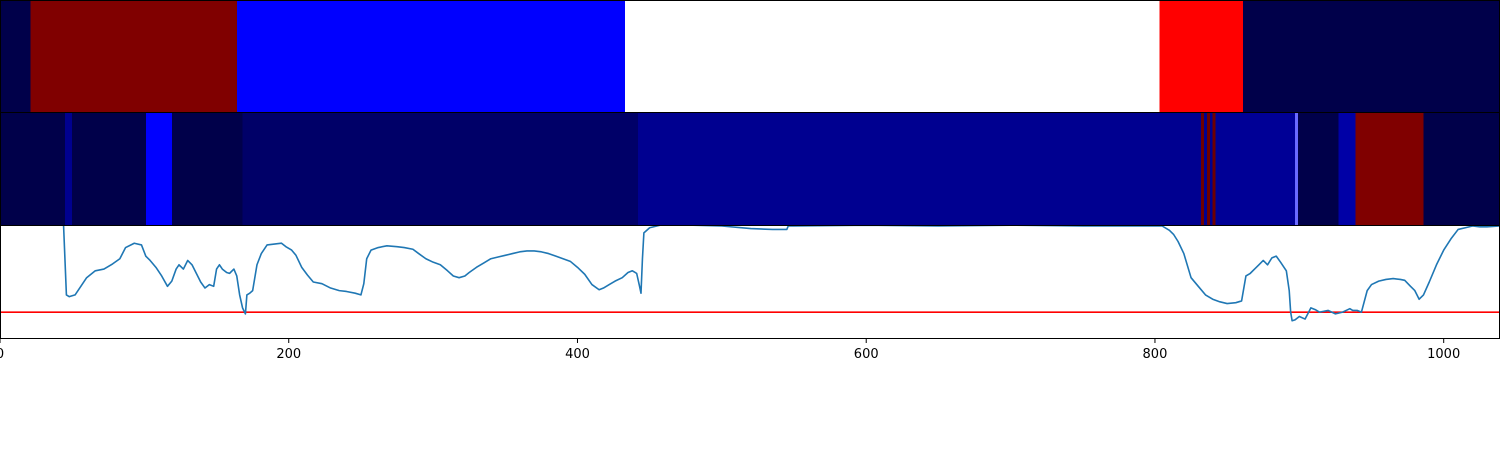  What do you see at coordinates (1155, 354) in the screenshot?
I see `x-tick-label-800: 800` at bounding box center [1155, 354].